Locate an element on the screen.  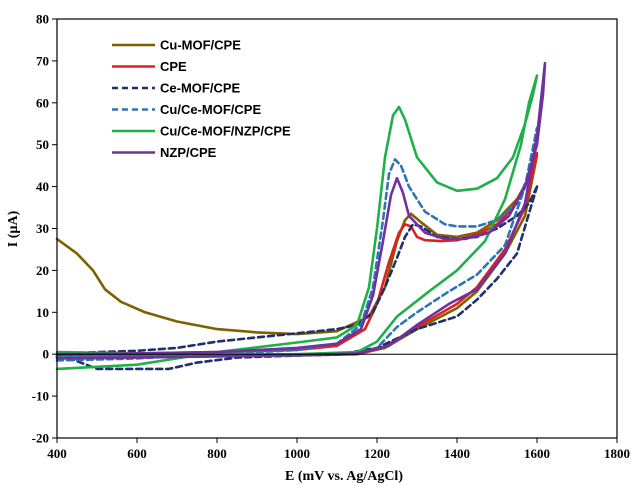
y-tick-label: 0 is located at coordinates (46, 354).